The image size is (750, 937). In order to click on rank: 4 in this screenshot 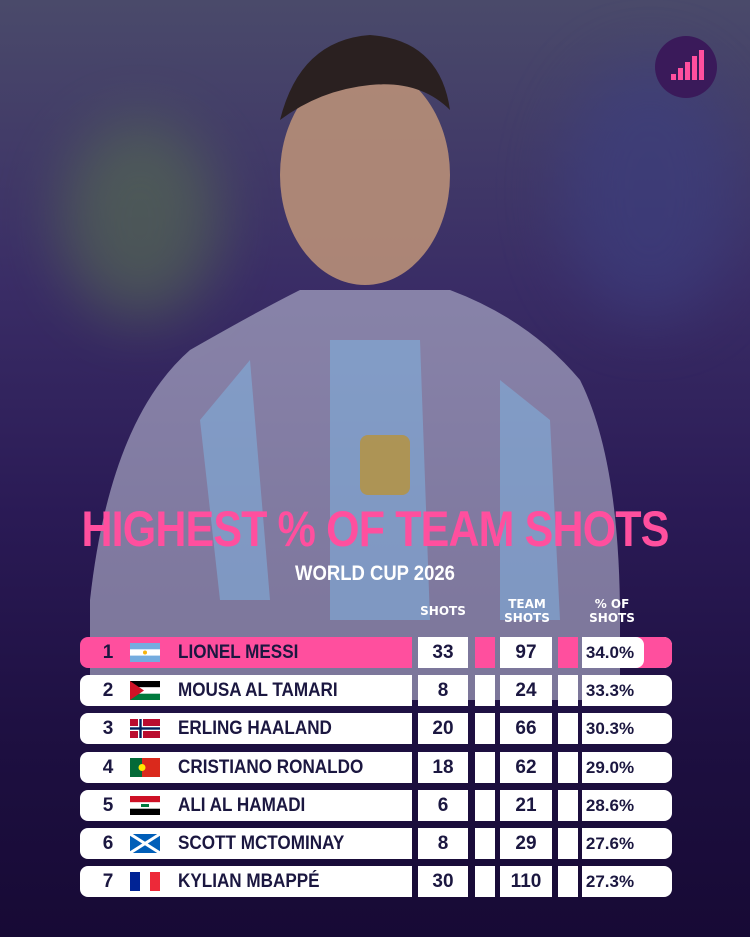, I will do `click(108, 767)`.